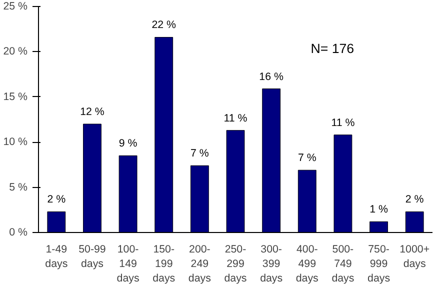  I want to click on x-tick-label: 400- 499 days, so click(307, 264).